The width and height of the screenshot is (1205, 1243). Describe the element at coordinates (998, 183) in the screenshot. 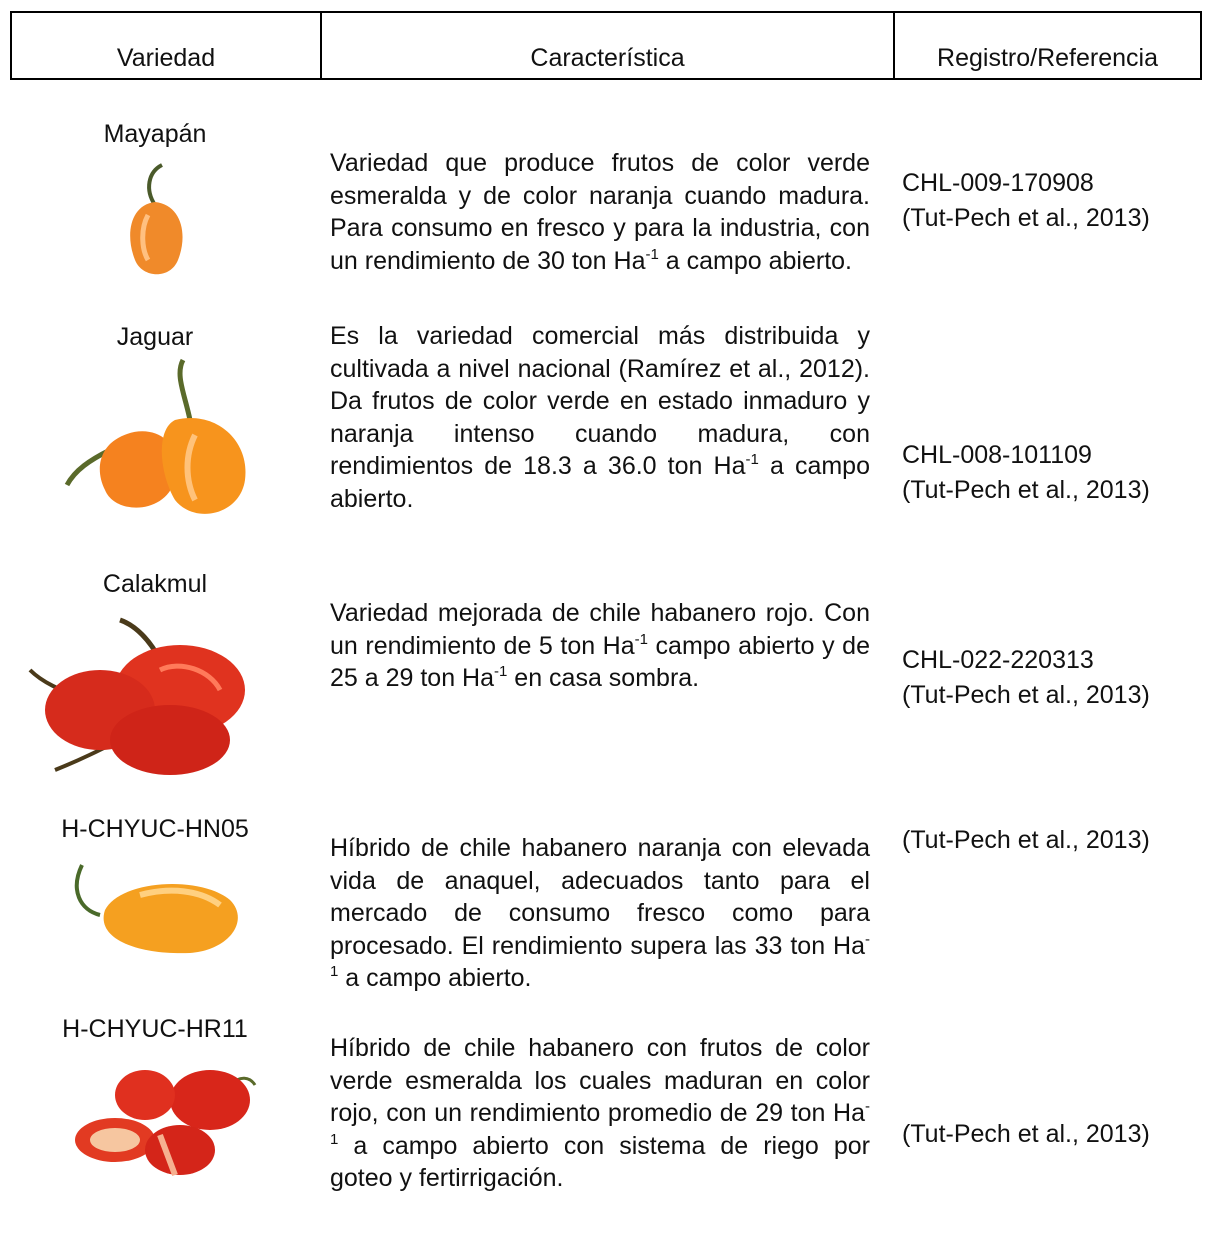

I see `reference-line: CHL-009-170908` at that location.